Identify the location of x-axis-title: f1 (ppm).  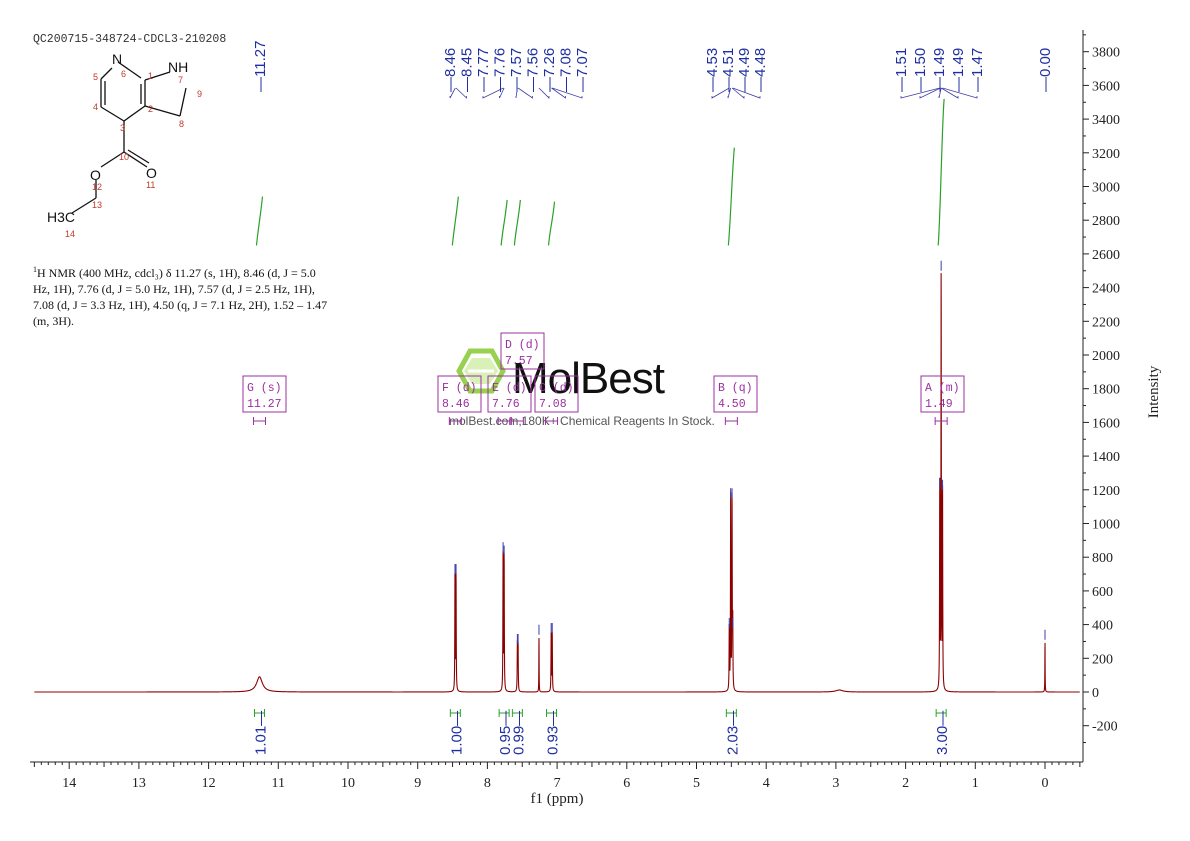
(557, 799).